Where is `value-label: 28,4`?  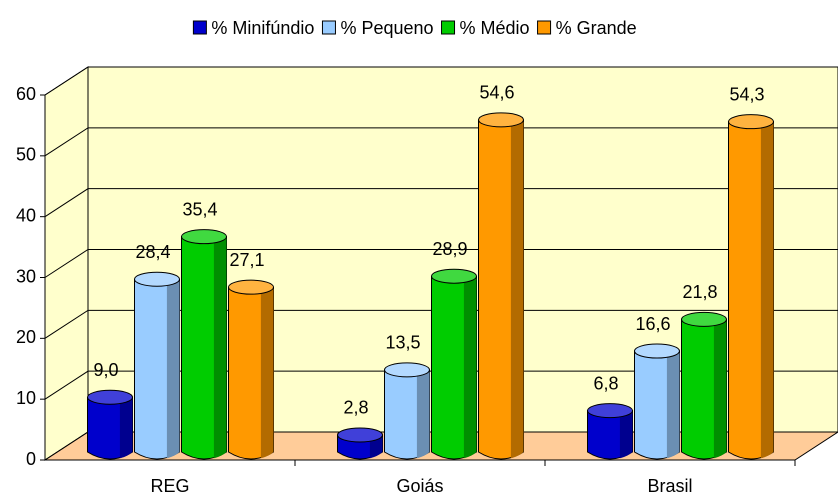 value-label: 28,4 is located at coordinates (152, 252).